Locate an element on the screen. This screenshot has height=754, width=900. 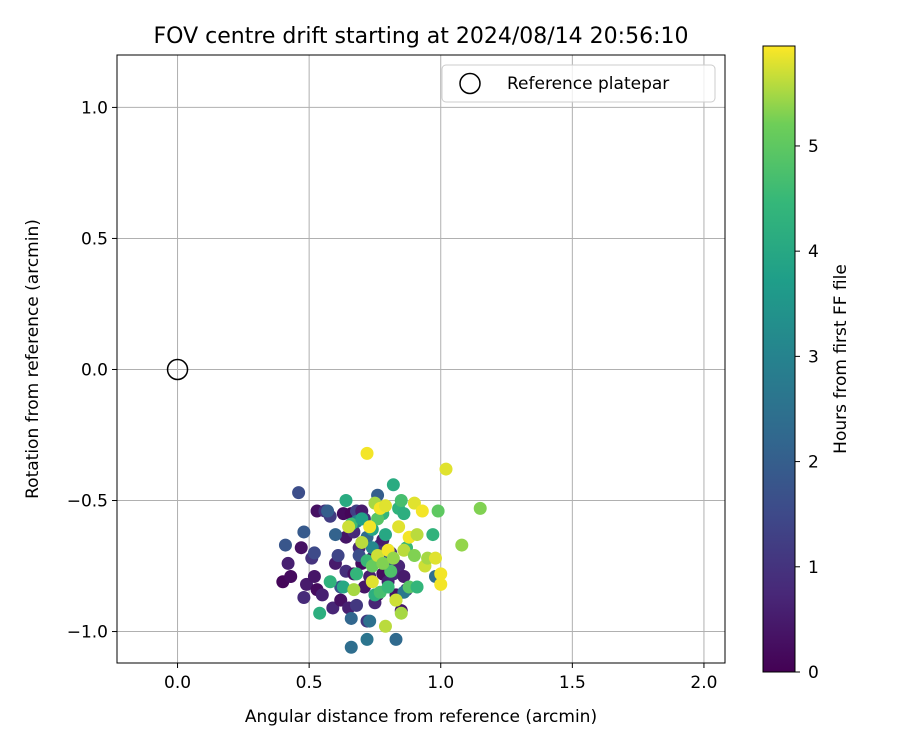
x-tick-label: 0.0 is located at coordinates (177, 683).